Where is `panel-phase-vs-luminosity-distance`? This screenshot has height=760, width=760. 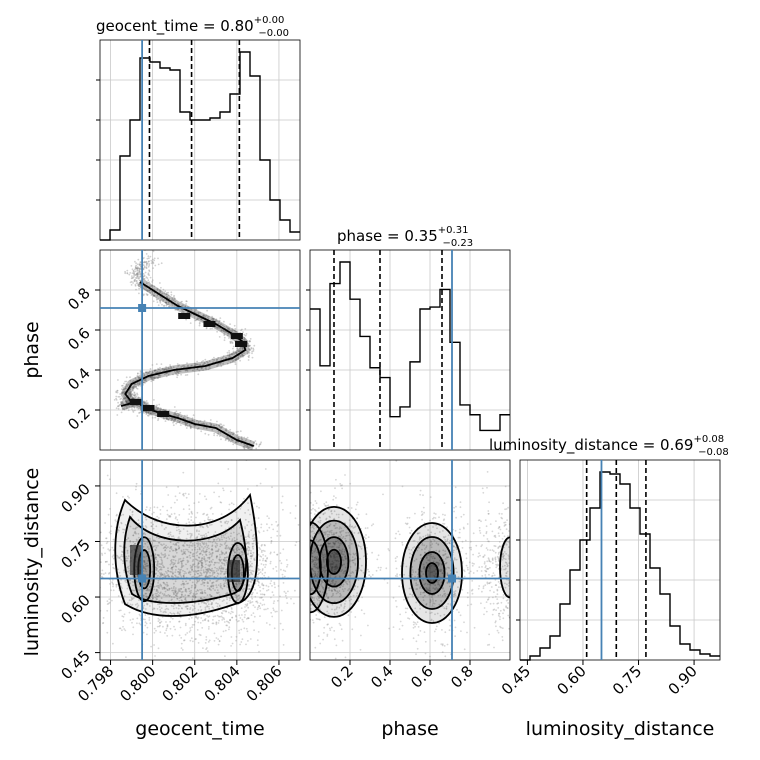
panel-phase-vs-luminosity-distance is located at coordinates (399, 560).